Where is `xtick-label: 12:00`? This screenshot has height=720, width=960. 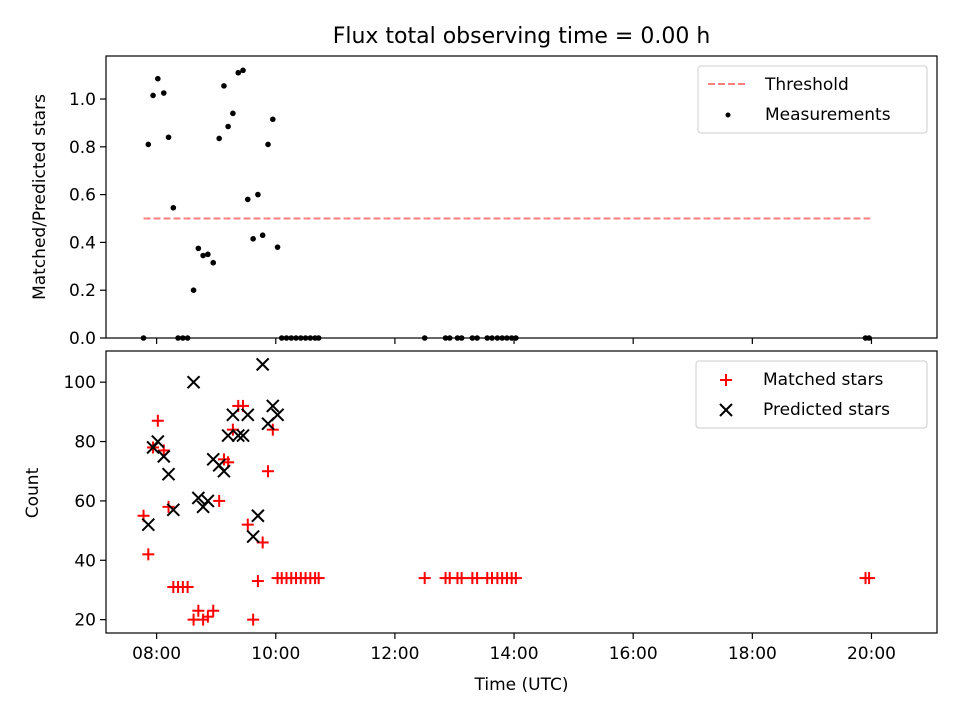 xtick-label: 12:00 is located at coordinates (394, 654).